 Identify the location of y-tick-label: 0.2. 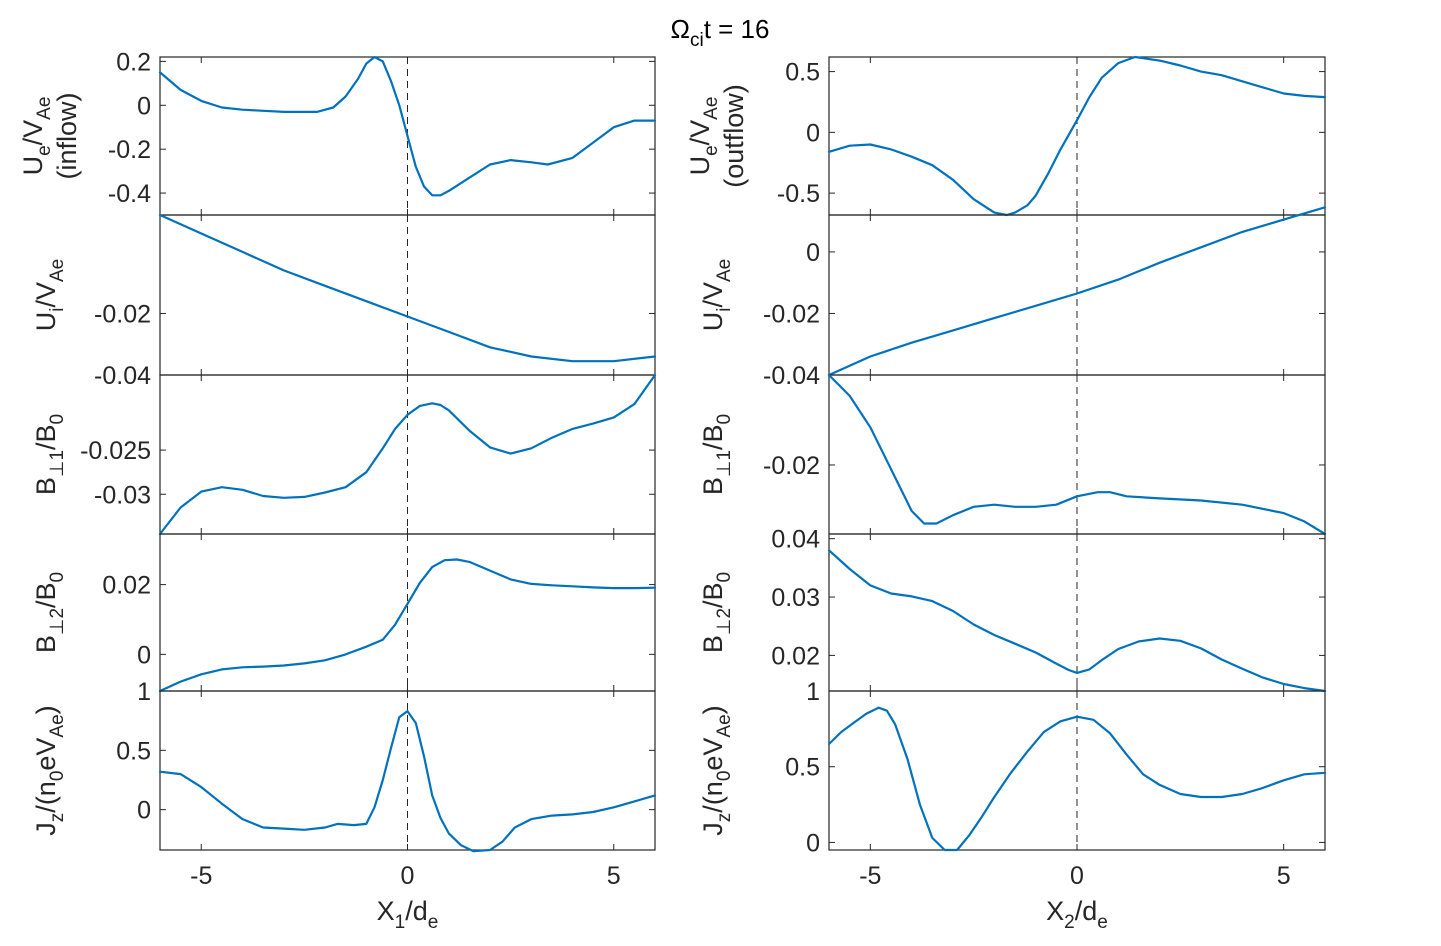
(133, 62).